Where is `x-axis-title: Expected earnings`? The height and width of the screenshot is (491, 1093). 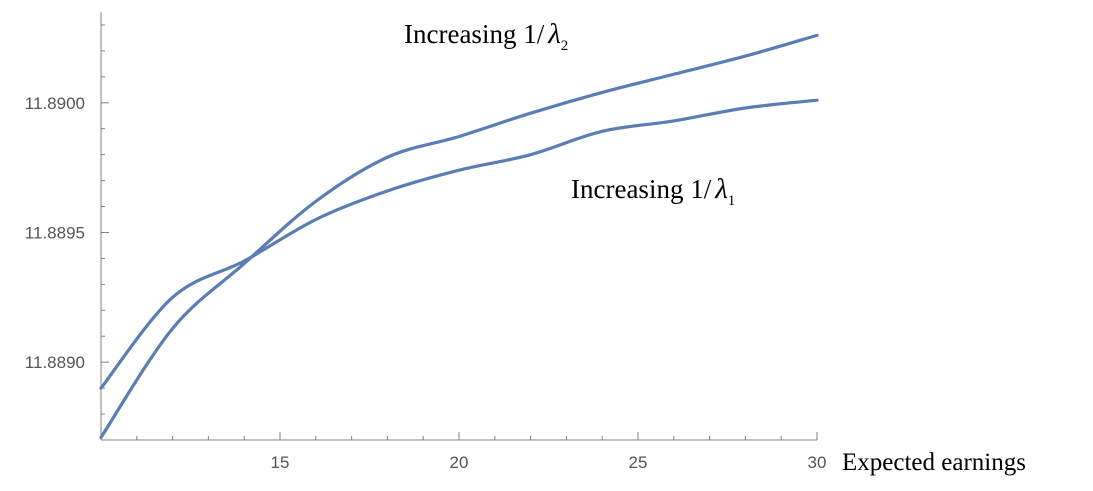 x-axis-title: Expected earnings is located at coordinates (934, 462).